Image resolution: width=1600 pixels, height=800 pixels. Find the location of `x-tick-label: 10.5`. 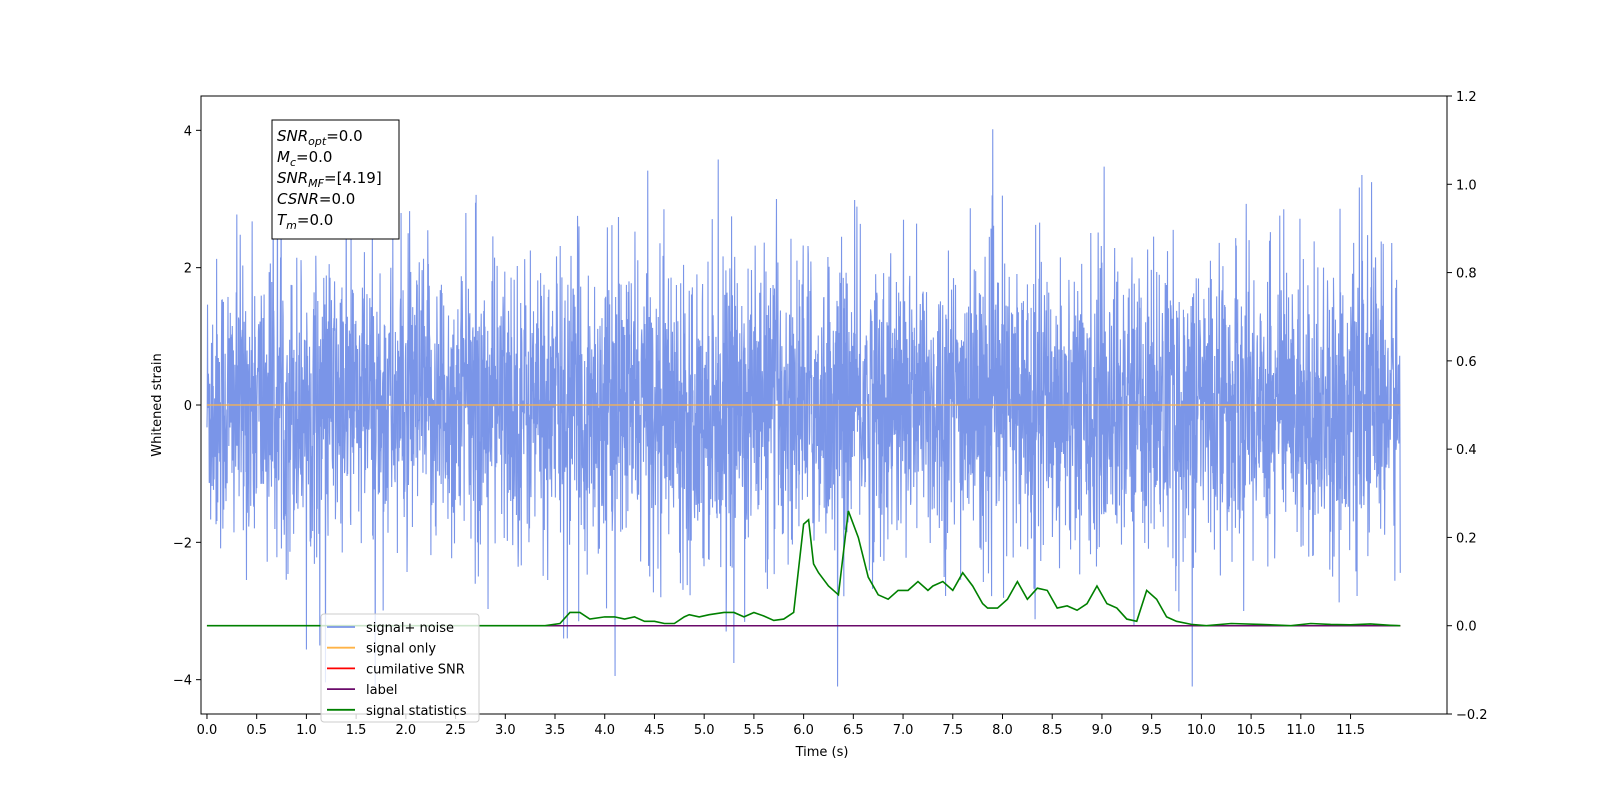

x-tick-label: 10.5 is located at coordinates (1251, 730).